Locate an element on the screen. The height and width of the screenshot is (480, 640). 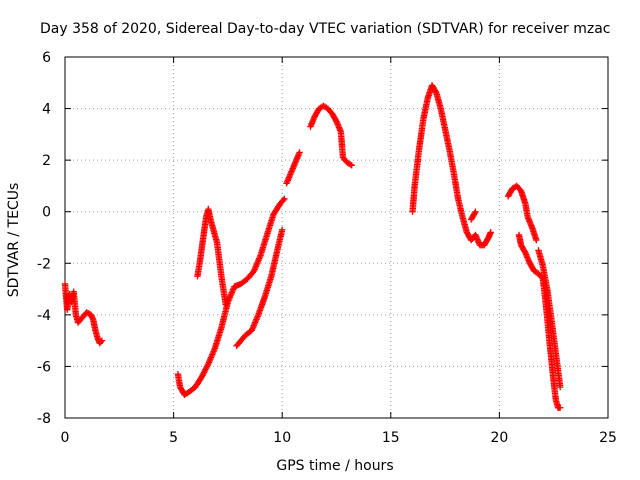
x-tick-label: 20 is located at coordinates (499, 438).